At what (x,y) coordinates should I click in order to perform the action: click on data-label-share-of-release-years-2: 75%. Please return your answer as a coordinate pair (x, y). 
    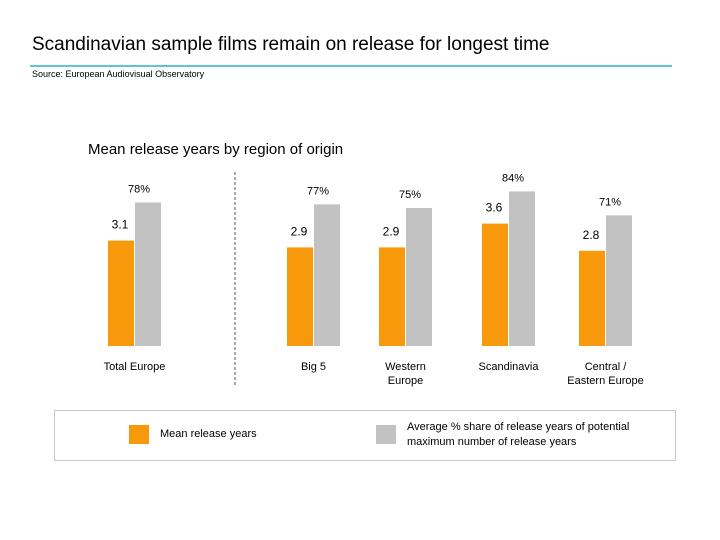
    Looking at the image, I should click on (410, 195).